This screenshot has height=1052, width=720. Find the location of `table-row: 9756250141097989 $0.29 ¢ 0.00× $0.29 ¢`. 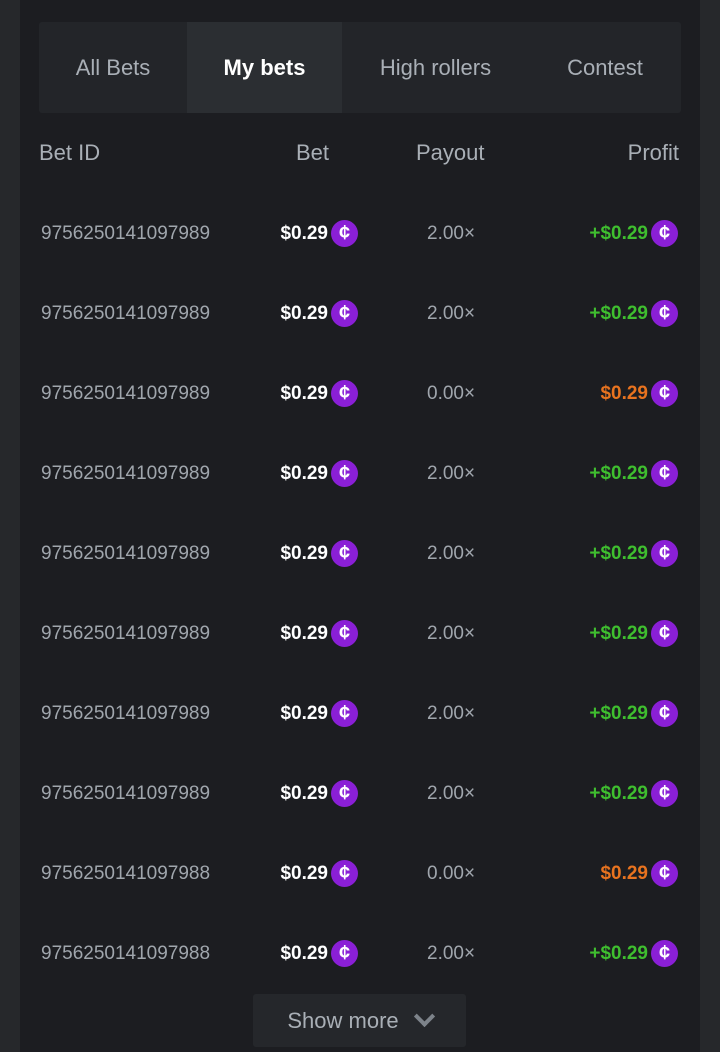

table-row: 9756250141097989 $0.29 ¢ 0.00× $0.29 ¢ is located at coordinates (360, 394).